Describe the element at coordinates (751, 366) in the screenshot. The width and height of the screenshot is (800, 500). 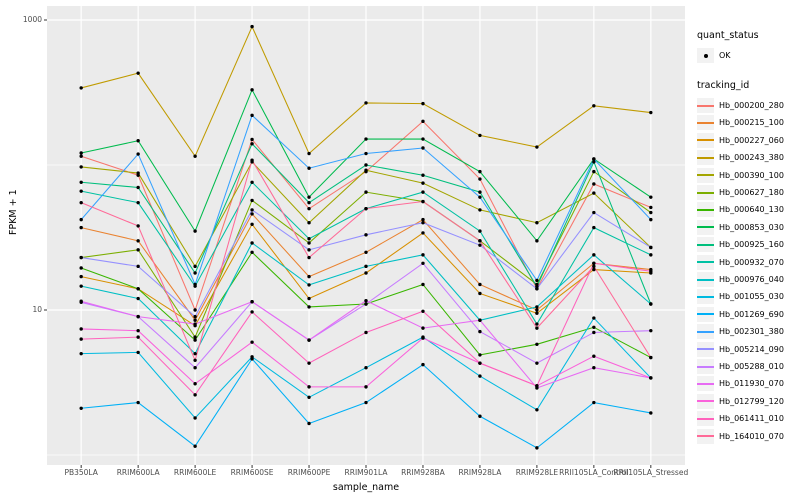
I see `legend-item-label: Hb_005288_010` at that location.